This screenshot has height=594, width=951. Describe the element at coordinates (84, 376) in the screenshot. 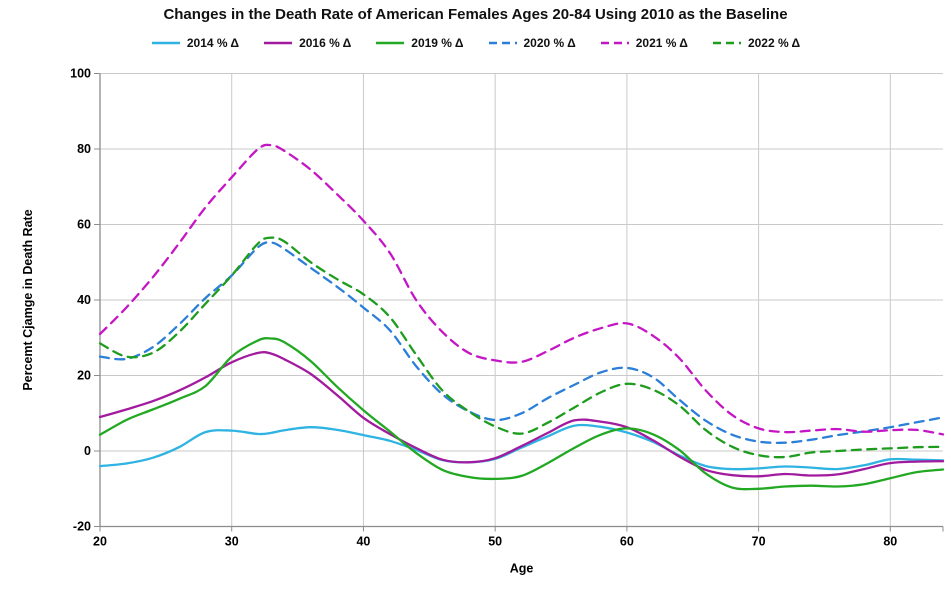

I see `y-tick-label: 20` at that location.